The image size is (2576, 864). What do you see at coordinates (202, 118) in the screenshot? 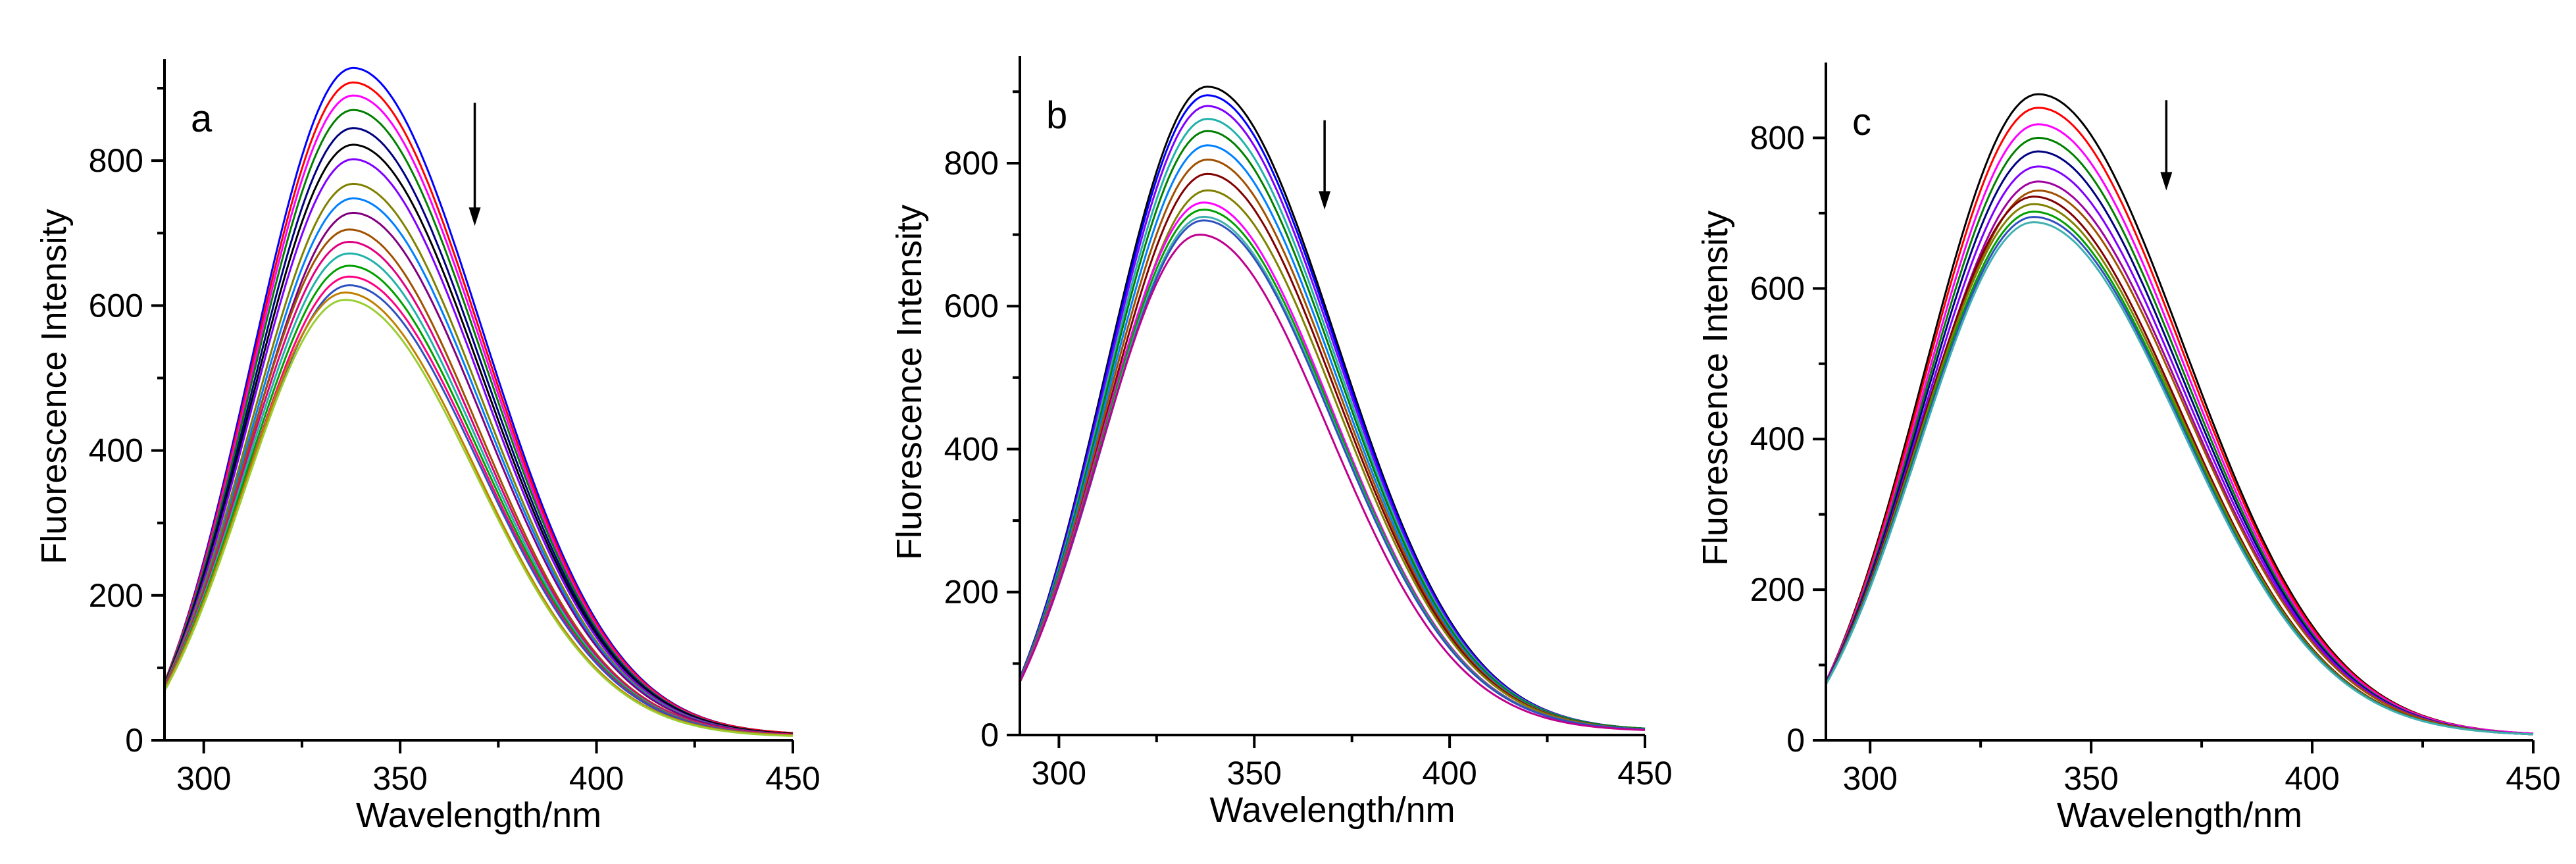
I see `panel-label: a` at bounding box center [202, 118].